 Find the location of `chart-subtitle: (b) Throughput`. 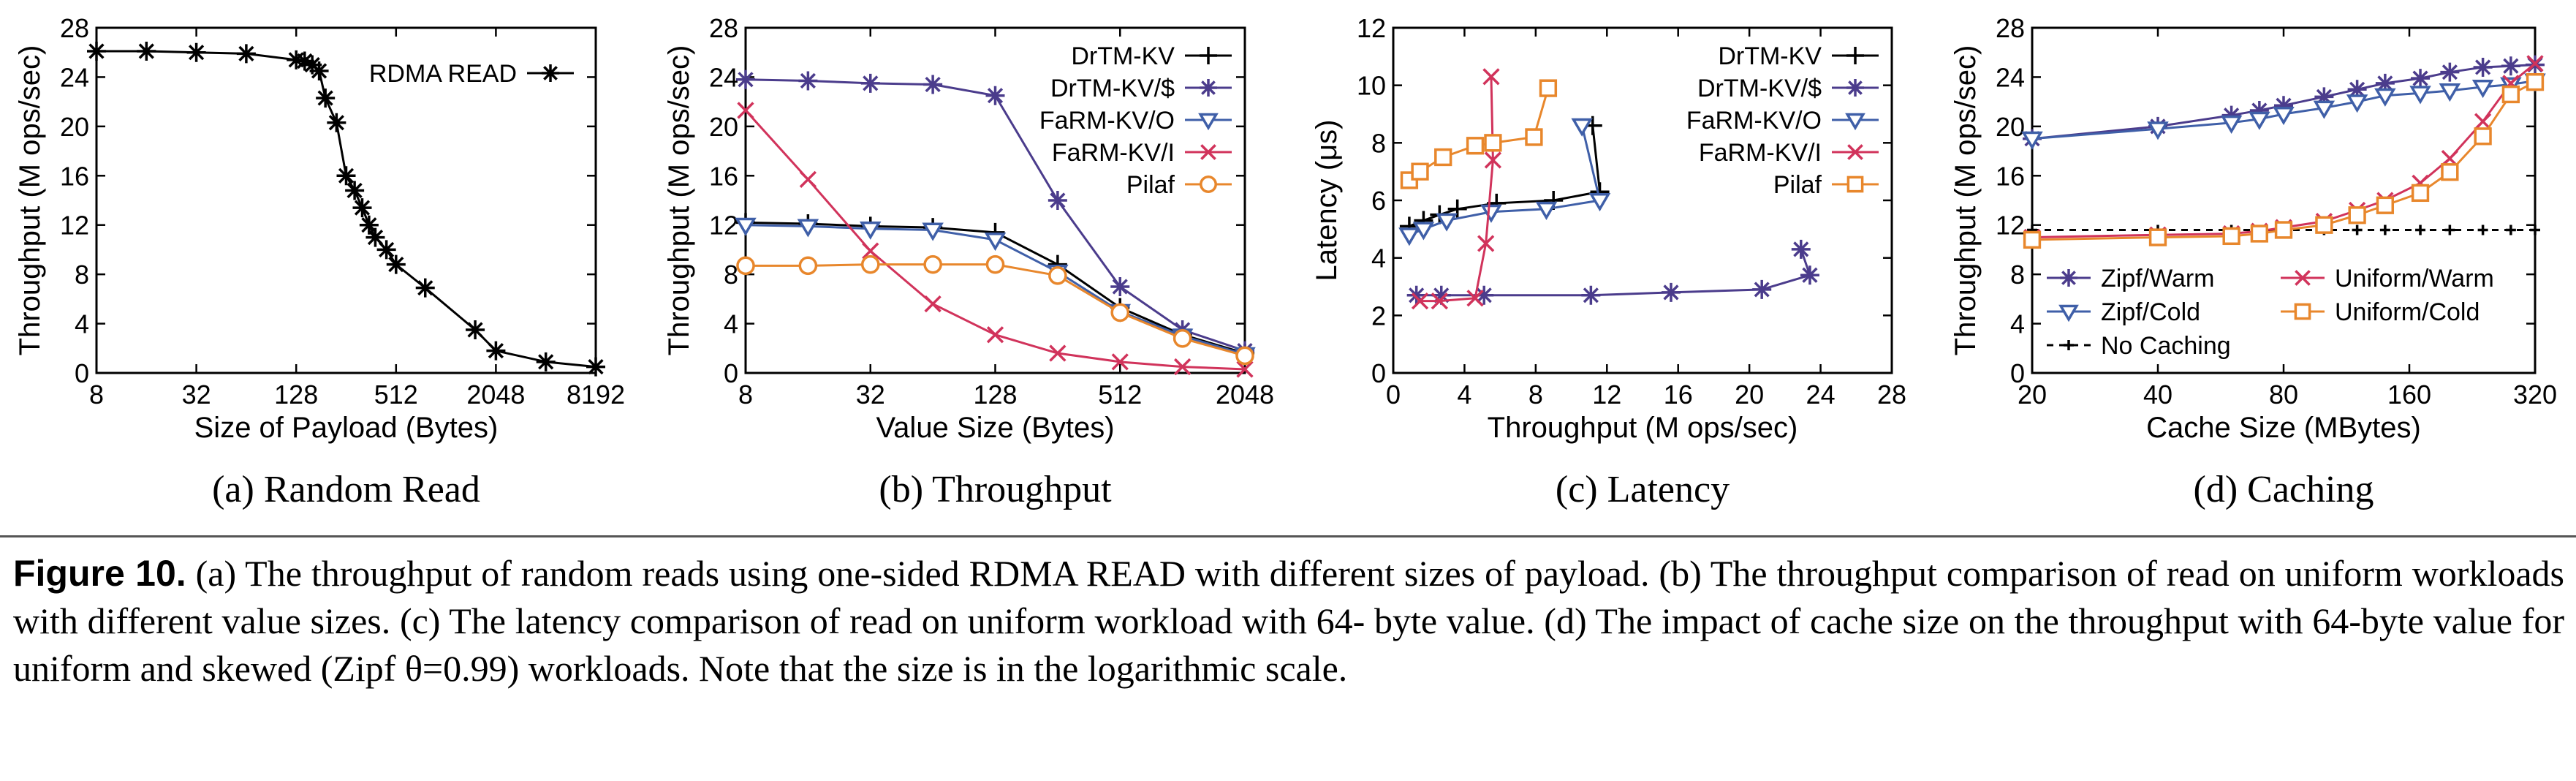

chart-subtitle: (b) Throughput is located at coordinates (995, 489).